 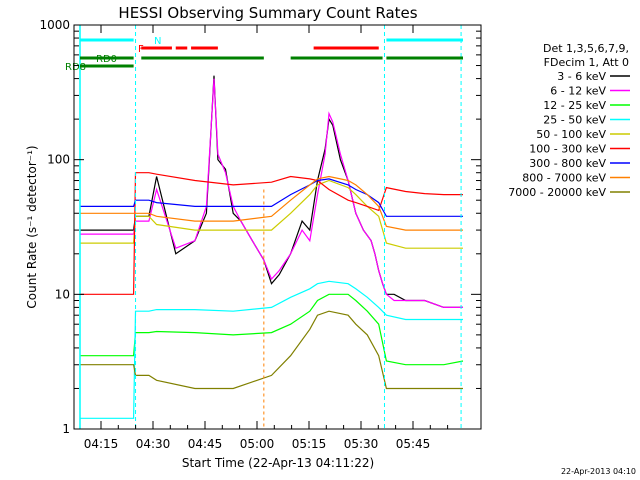 What do you see at coordinates (567, 163) in the screenshot?
I see `legend-label-6: 300 - 800 keV` at bounding box center [567, 163].